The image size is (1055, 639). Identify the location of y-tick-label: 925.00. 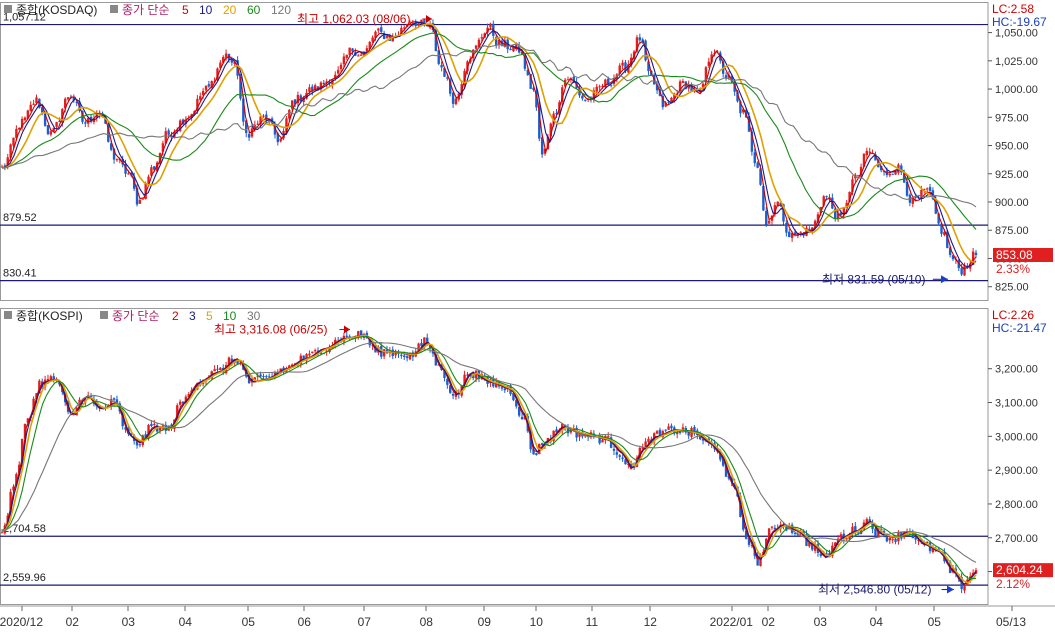
(1012, 175).